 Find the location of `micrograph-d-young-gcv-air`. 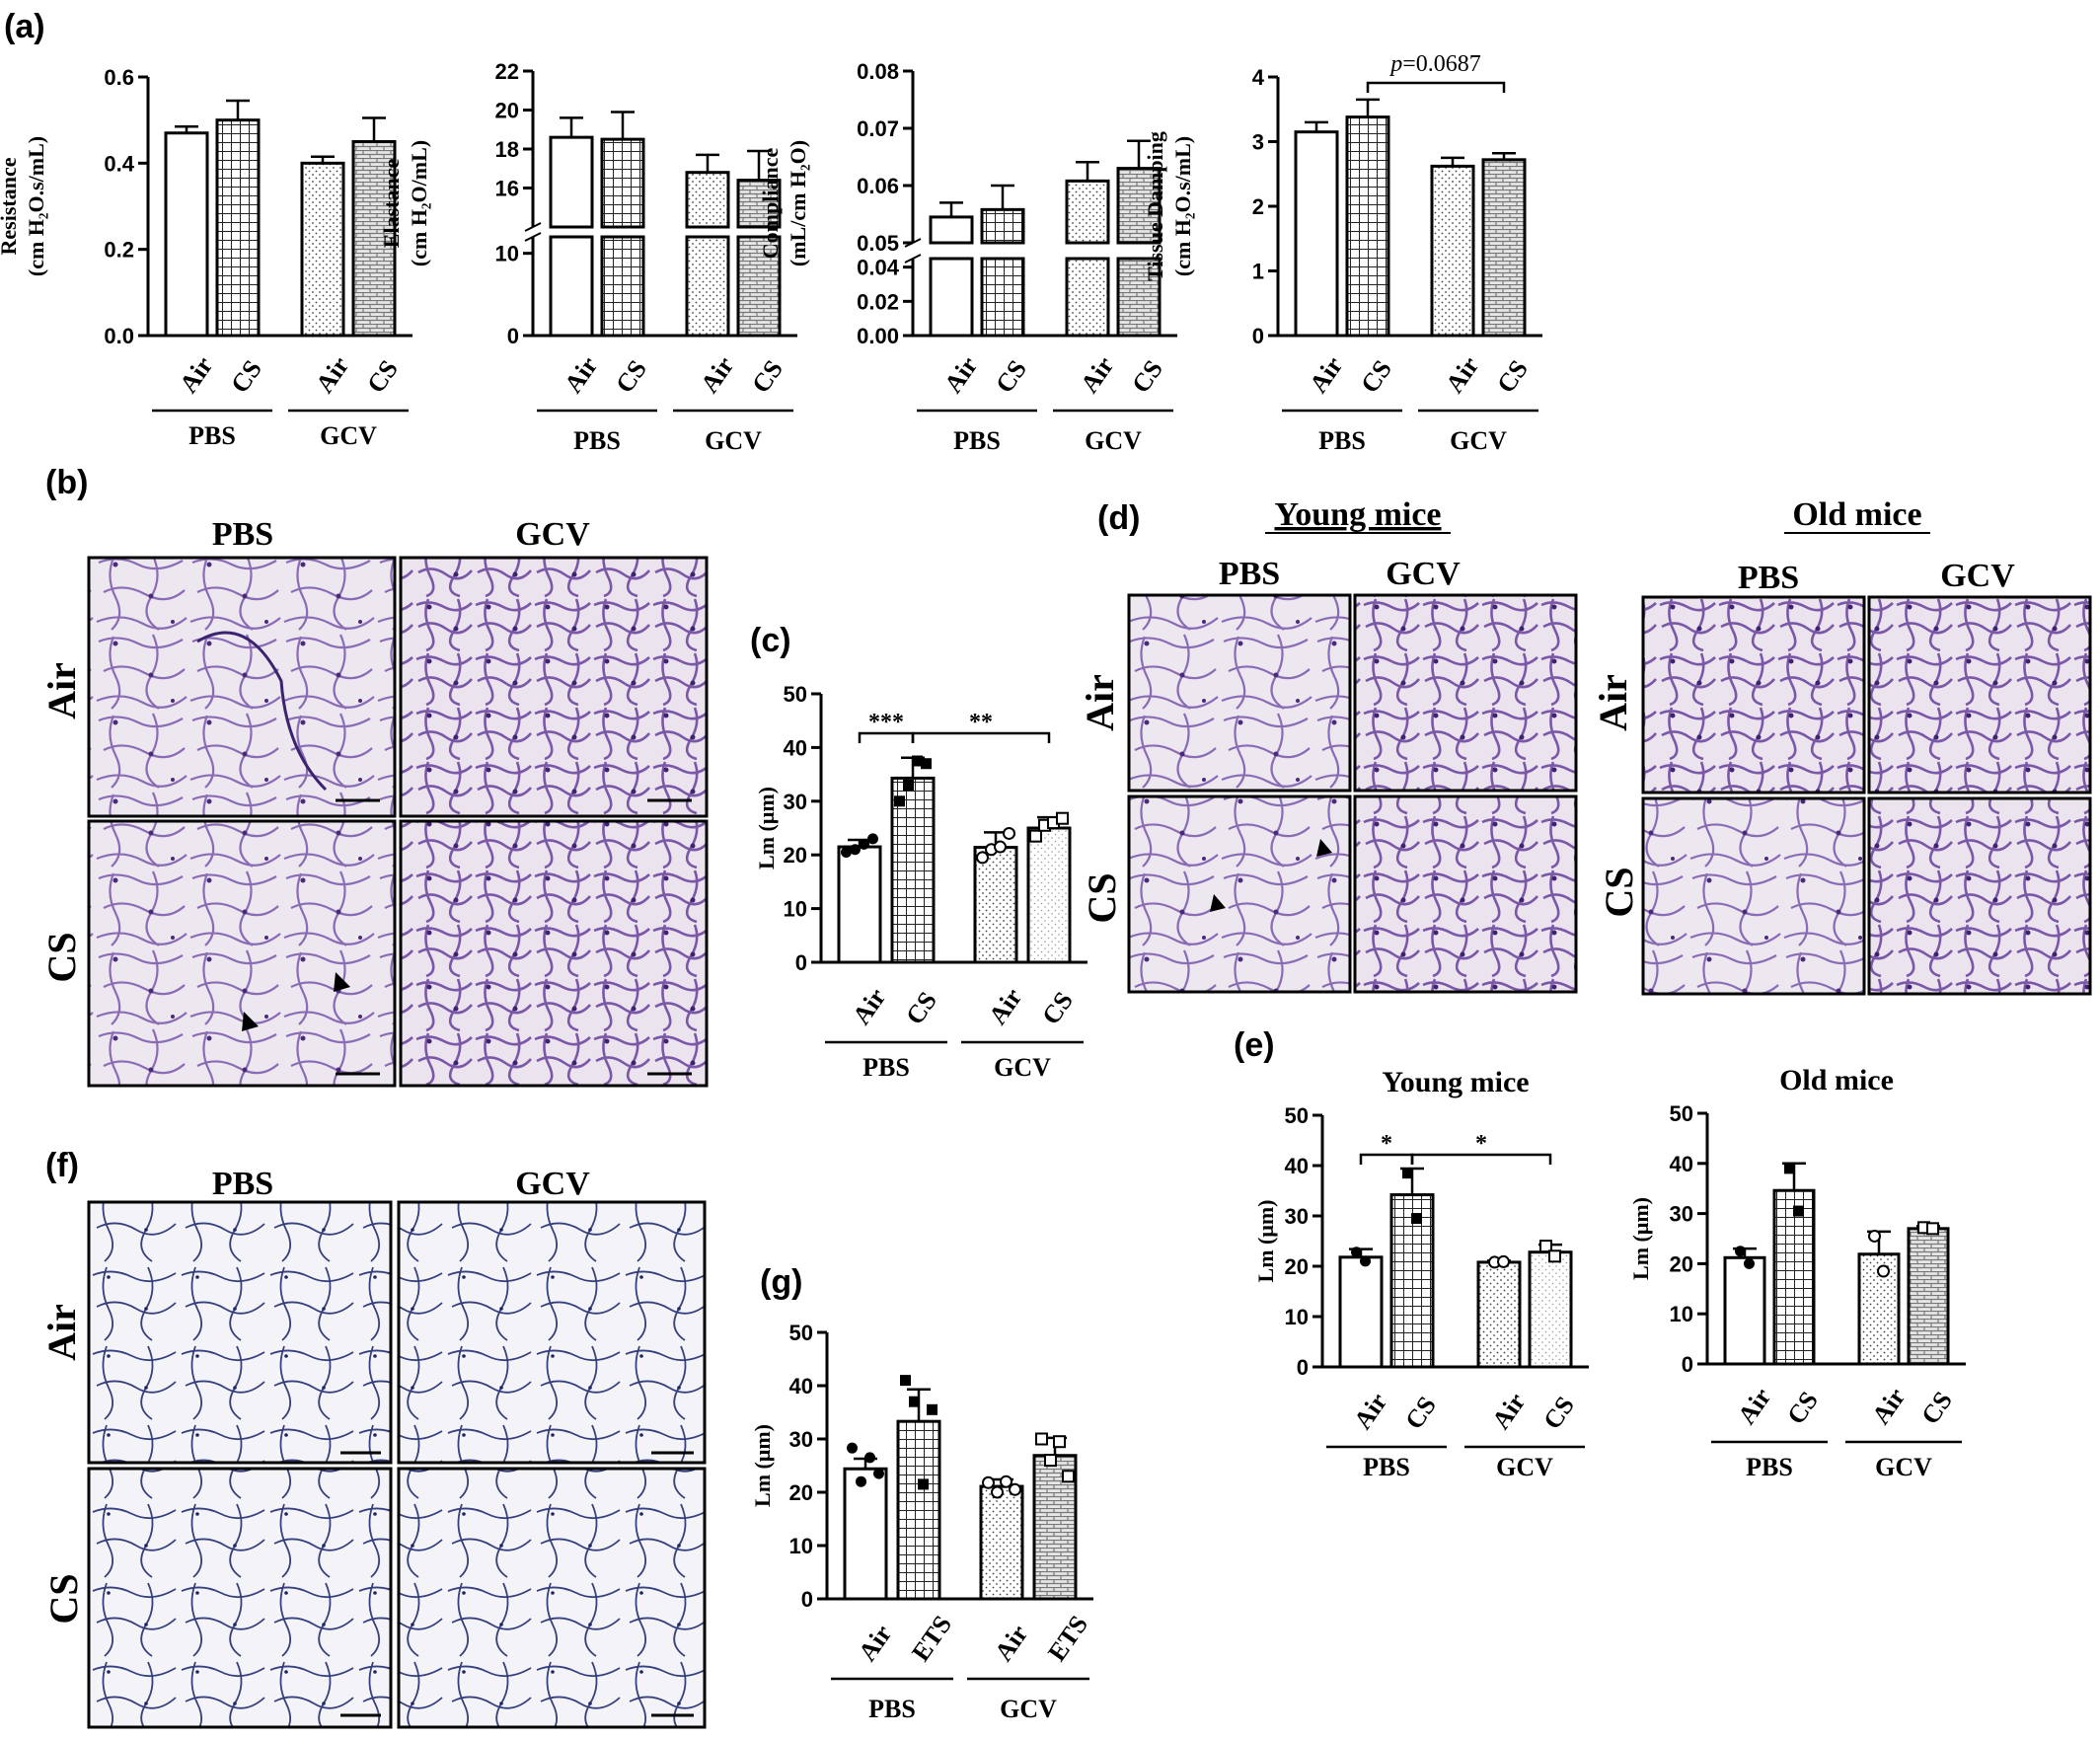

micrograph-d-young-gcv-air is located at coordinates (1466, 693).